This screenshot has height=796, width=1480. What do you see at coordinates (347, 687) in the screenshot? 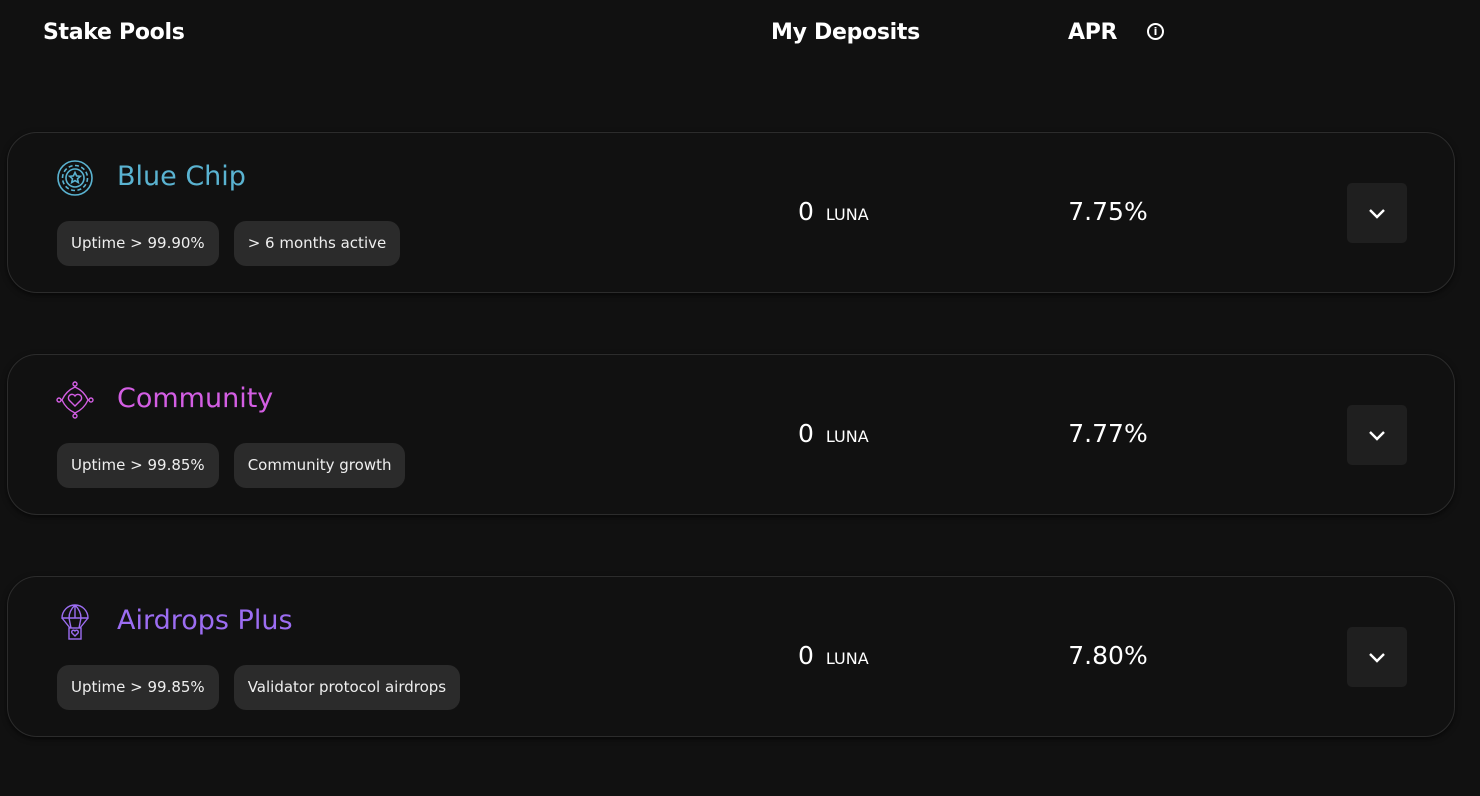
I see `tag-feature: Validator protocol airdrops` at bounding box center [347, 687].